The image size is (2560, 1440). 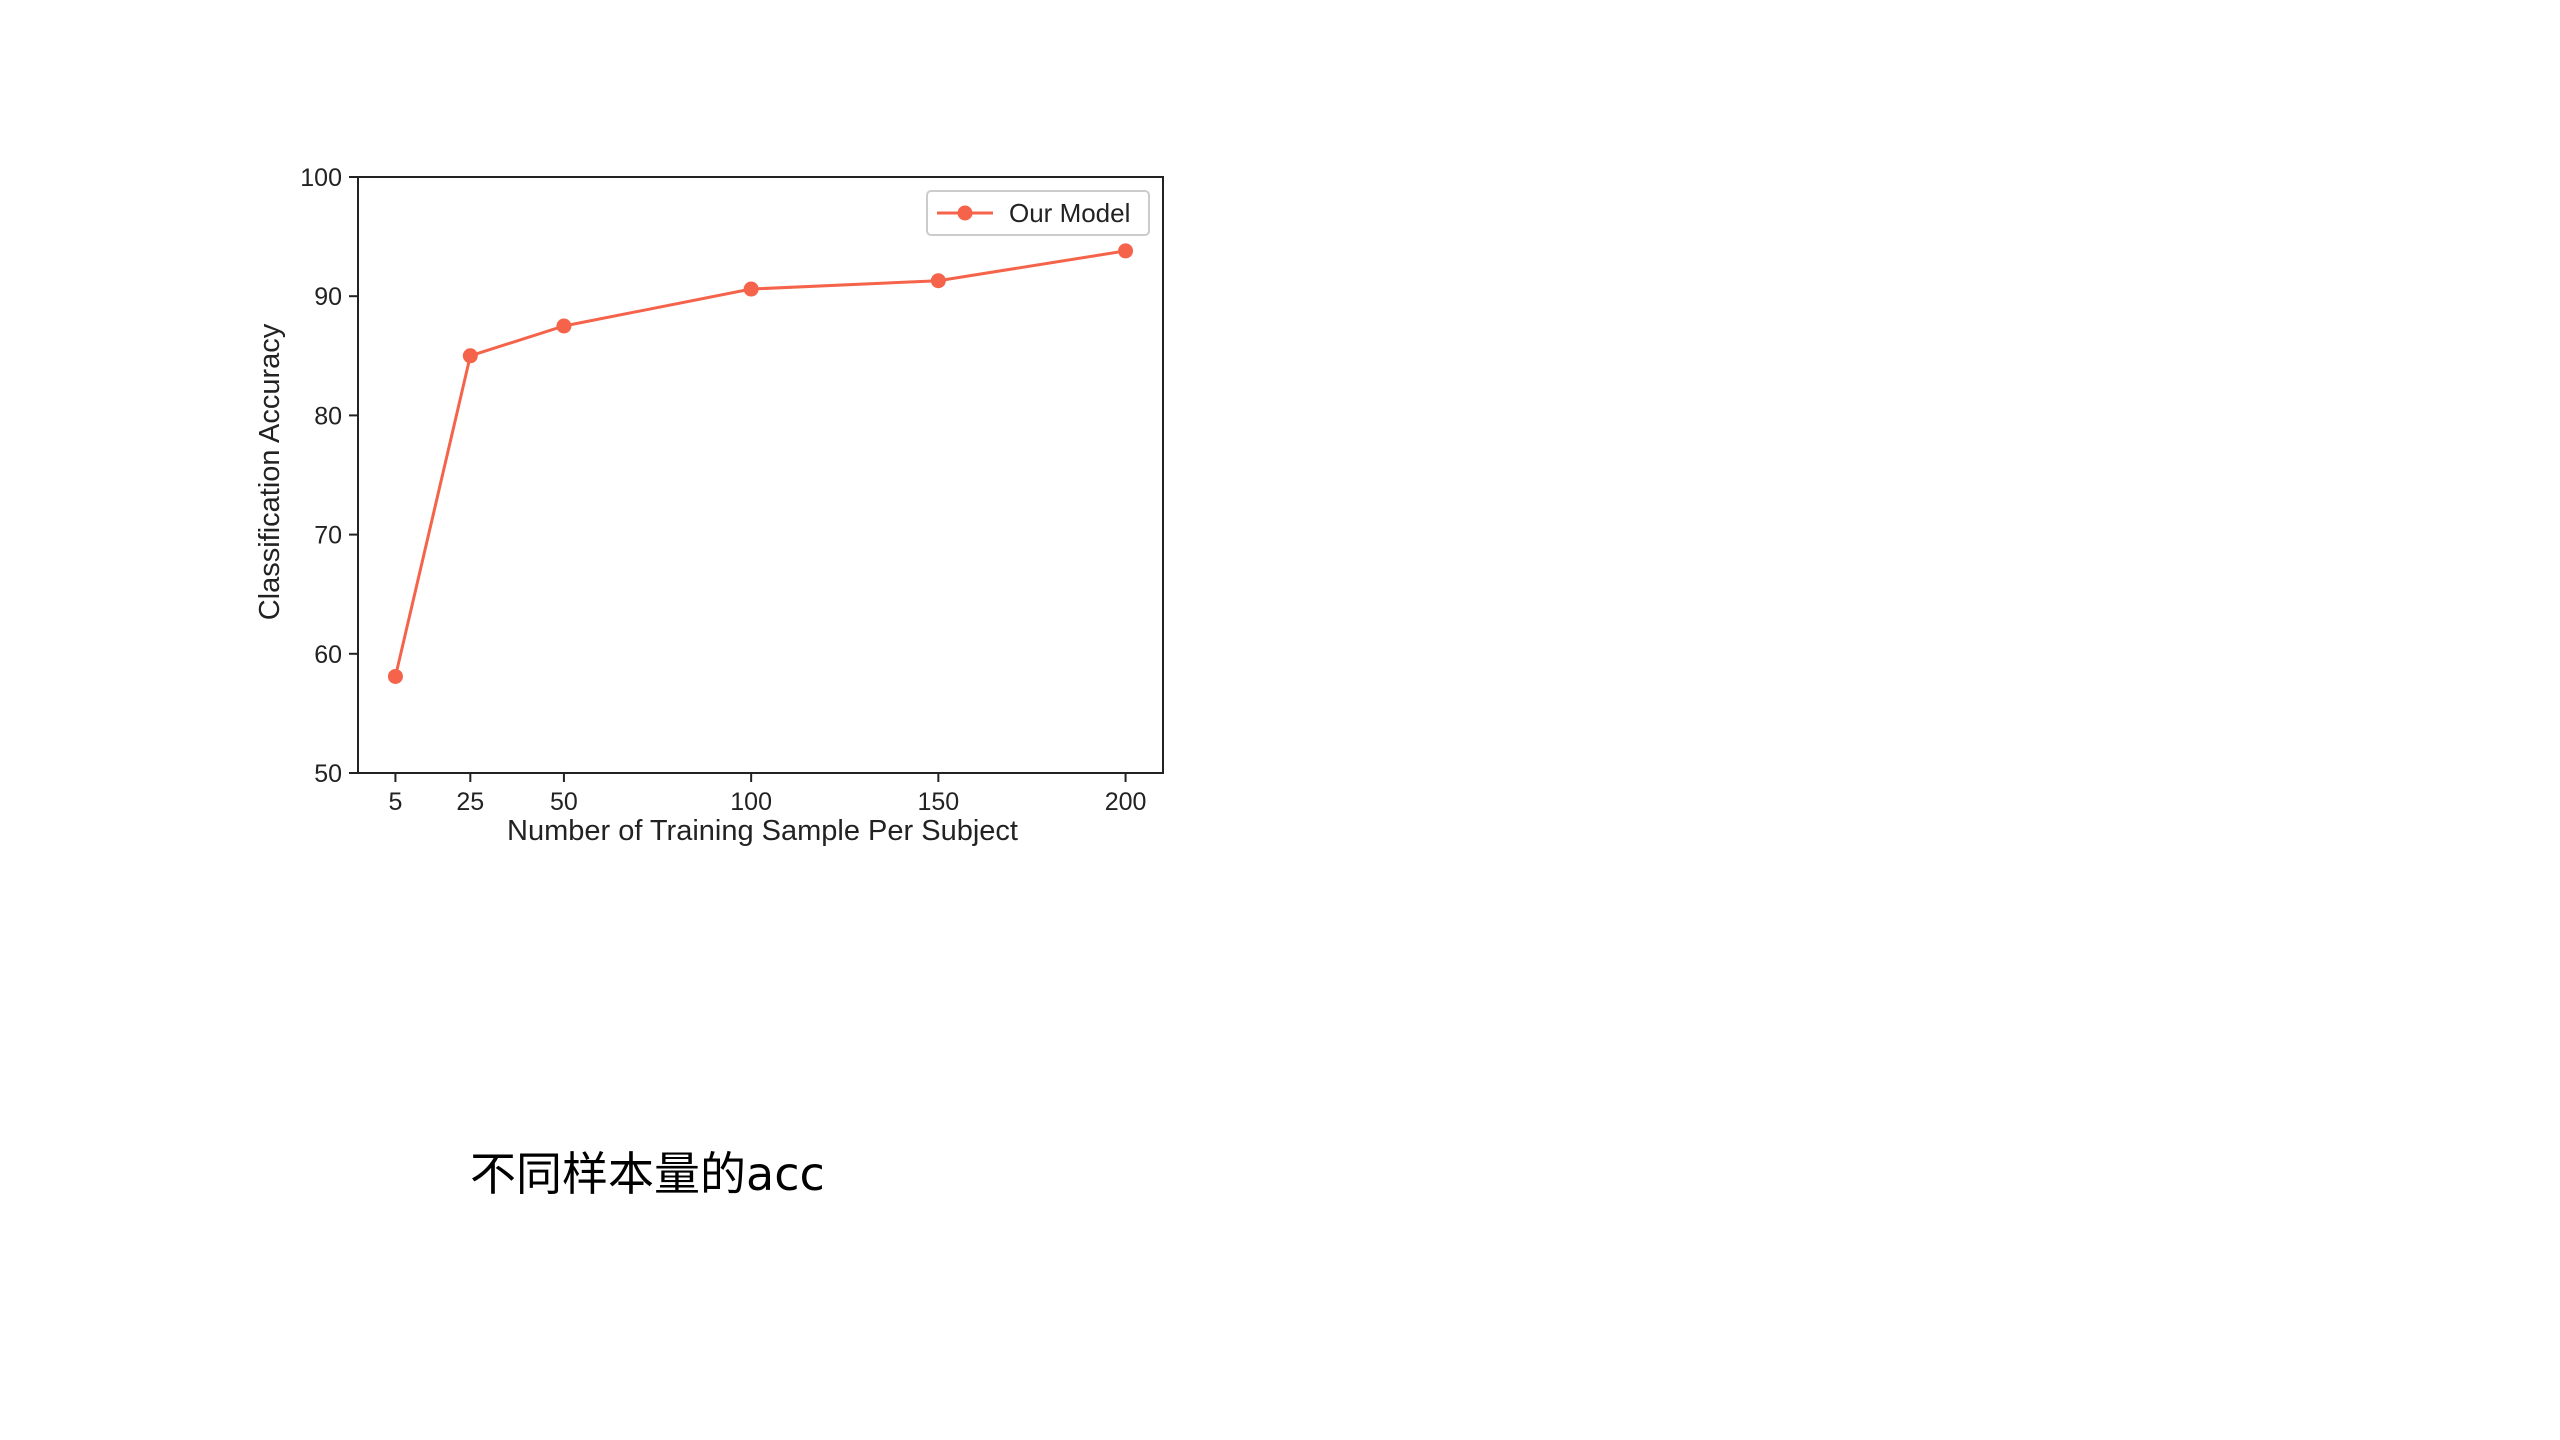 I want to click on plot-area, so click(x=760, y=475).